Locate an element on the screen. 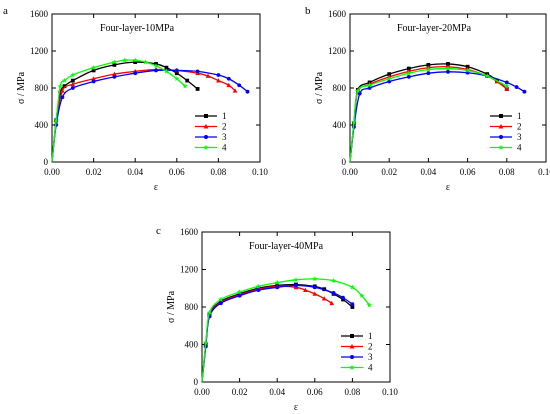 The image size is (550, 414). series-line is located at coordinates (428, 113).